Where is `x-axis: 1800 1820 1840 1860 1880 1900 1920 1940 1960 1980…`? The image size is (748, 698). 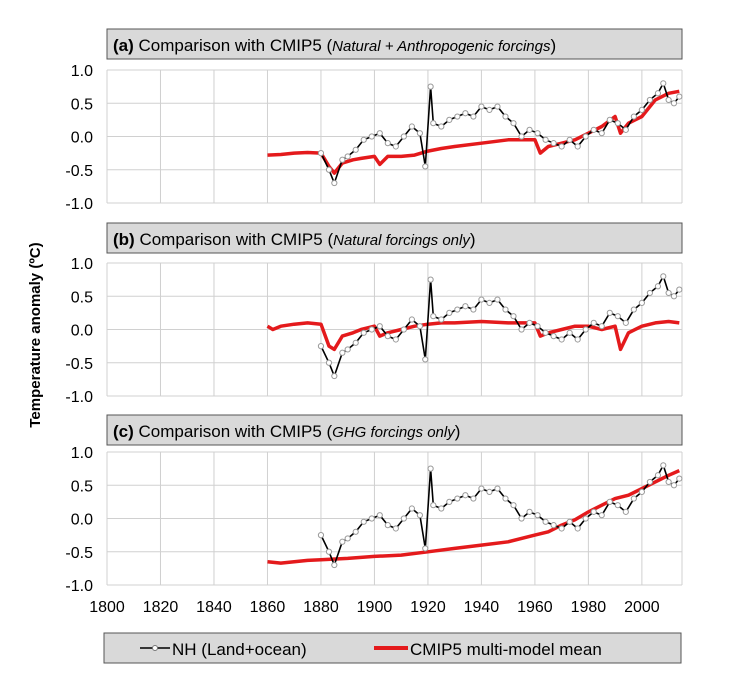 x-axis: 1800 1820 1840 1860 1880 1900 1920 1940 1960 1980… is located at coordinates (374, 607).